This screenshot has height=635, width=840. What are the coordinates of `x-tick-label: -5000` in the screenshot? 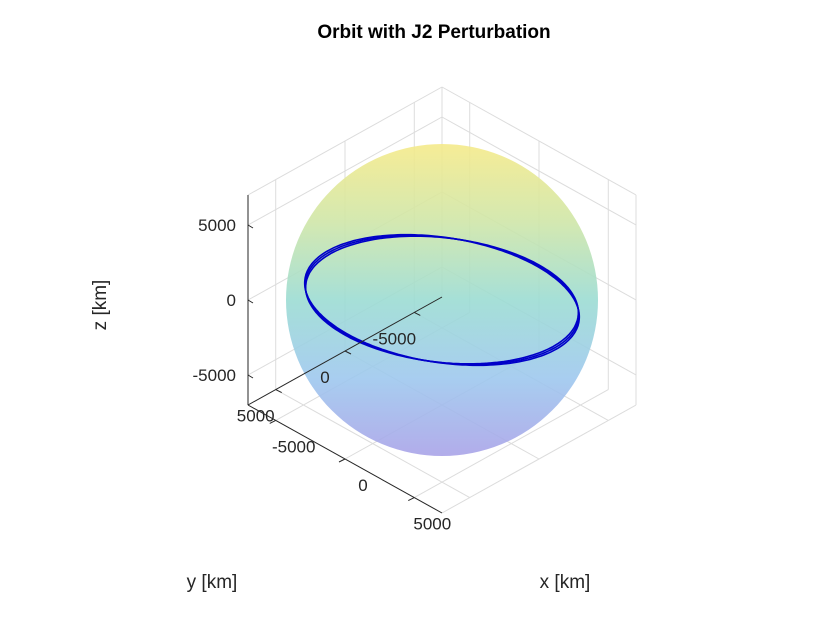 It's located at (293, 446).